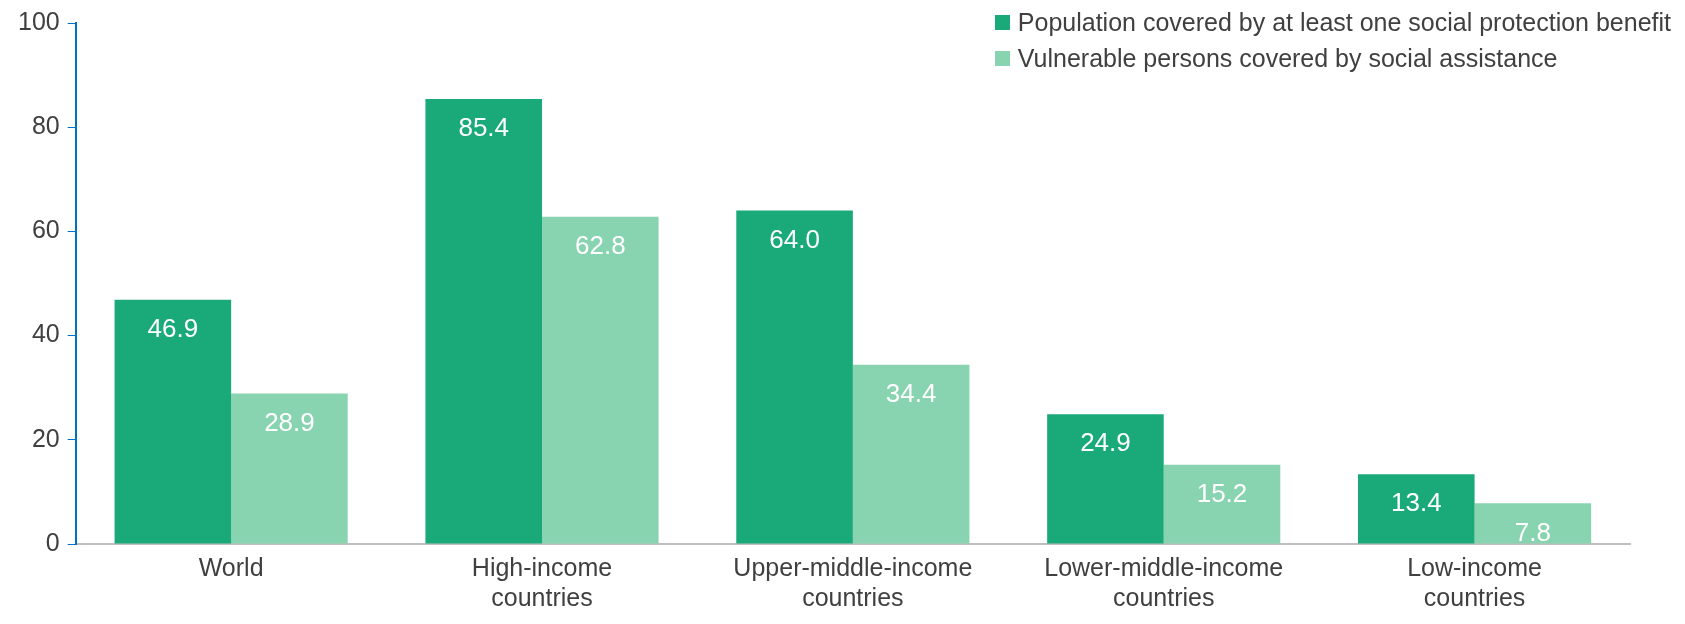 This screenshot has height=624, width=1685. I want to click on y-tick-label: 0, so click(52, 541).